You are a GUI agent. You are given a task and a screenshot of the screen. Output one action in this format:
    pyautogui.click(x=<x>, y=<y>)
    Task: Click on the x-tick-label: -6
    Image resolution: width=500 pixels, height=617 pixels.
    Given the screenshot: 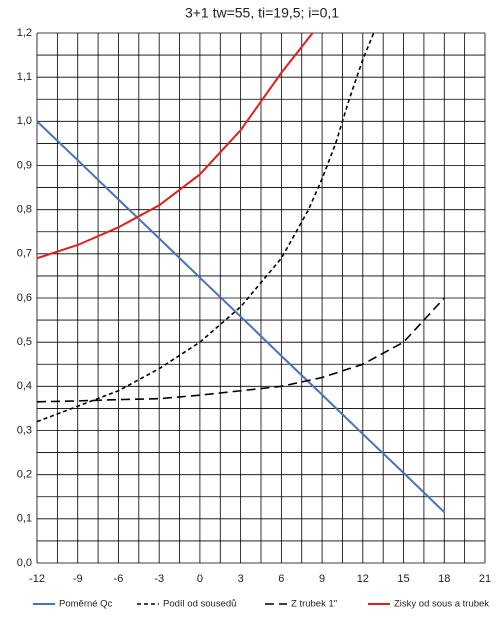 What is the action you would take?
    pyautogui.click(x=119, y=579)
    